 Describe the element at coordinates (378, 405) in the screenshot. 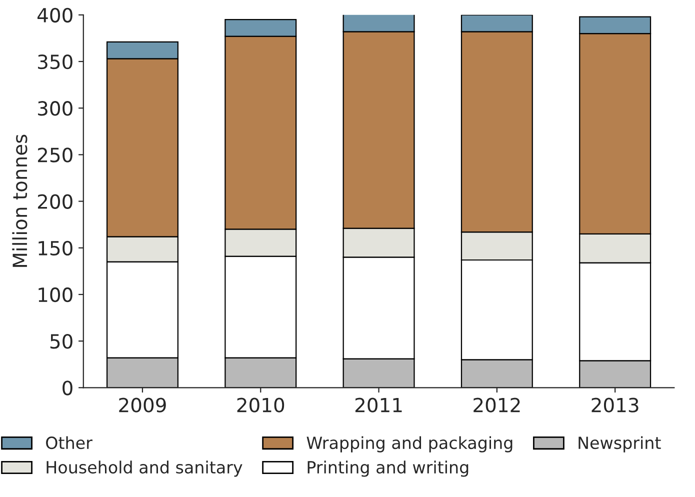

I see `x-tick-label: 2011` at that location.